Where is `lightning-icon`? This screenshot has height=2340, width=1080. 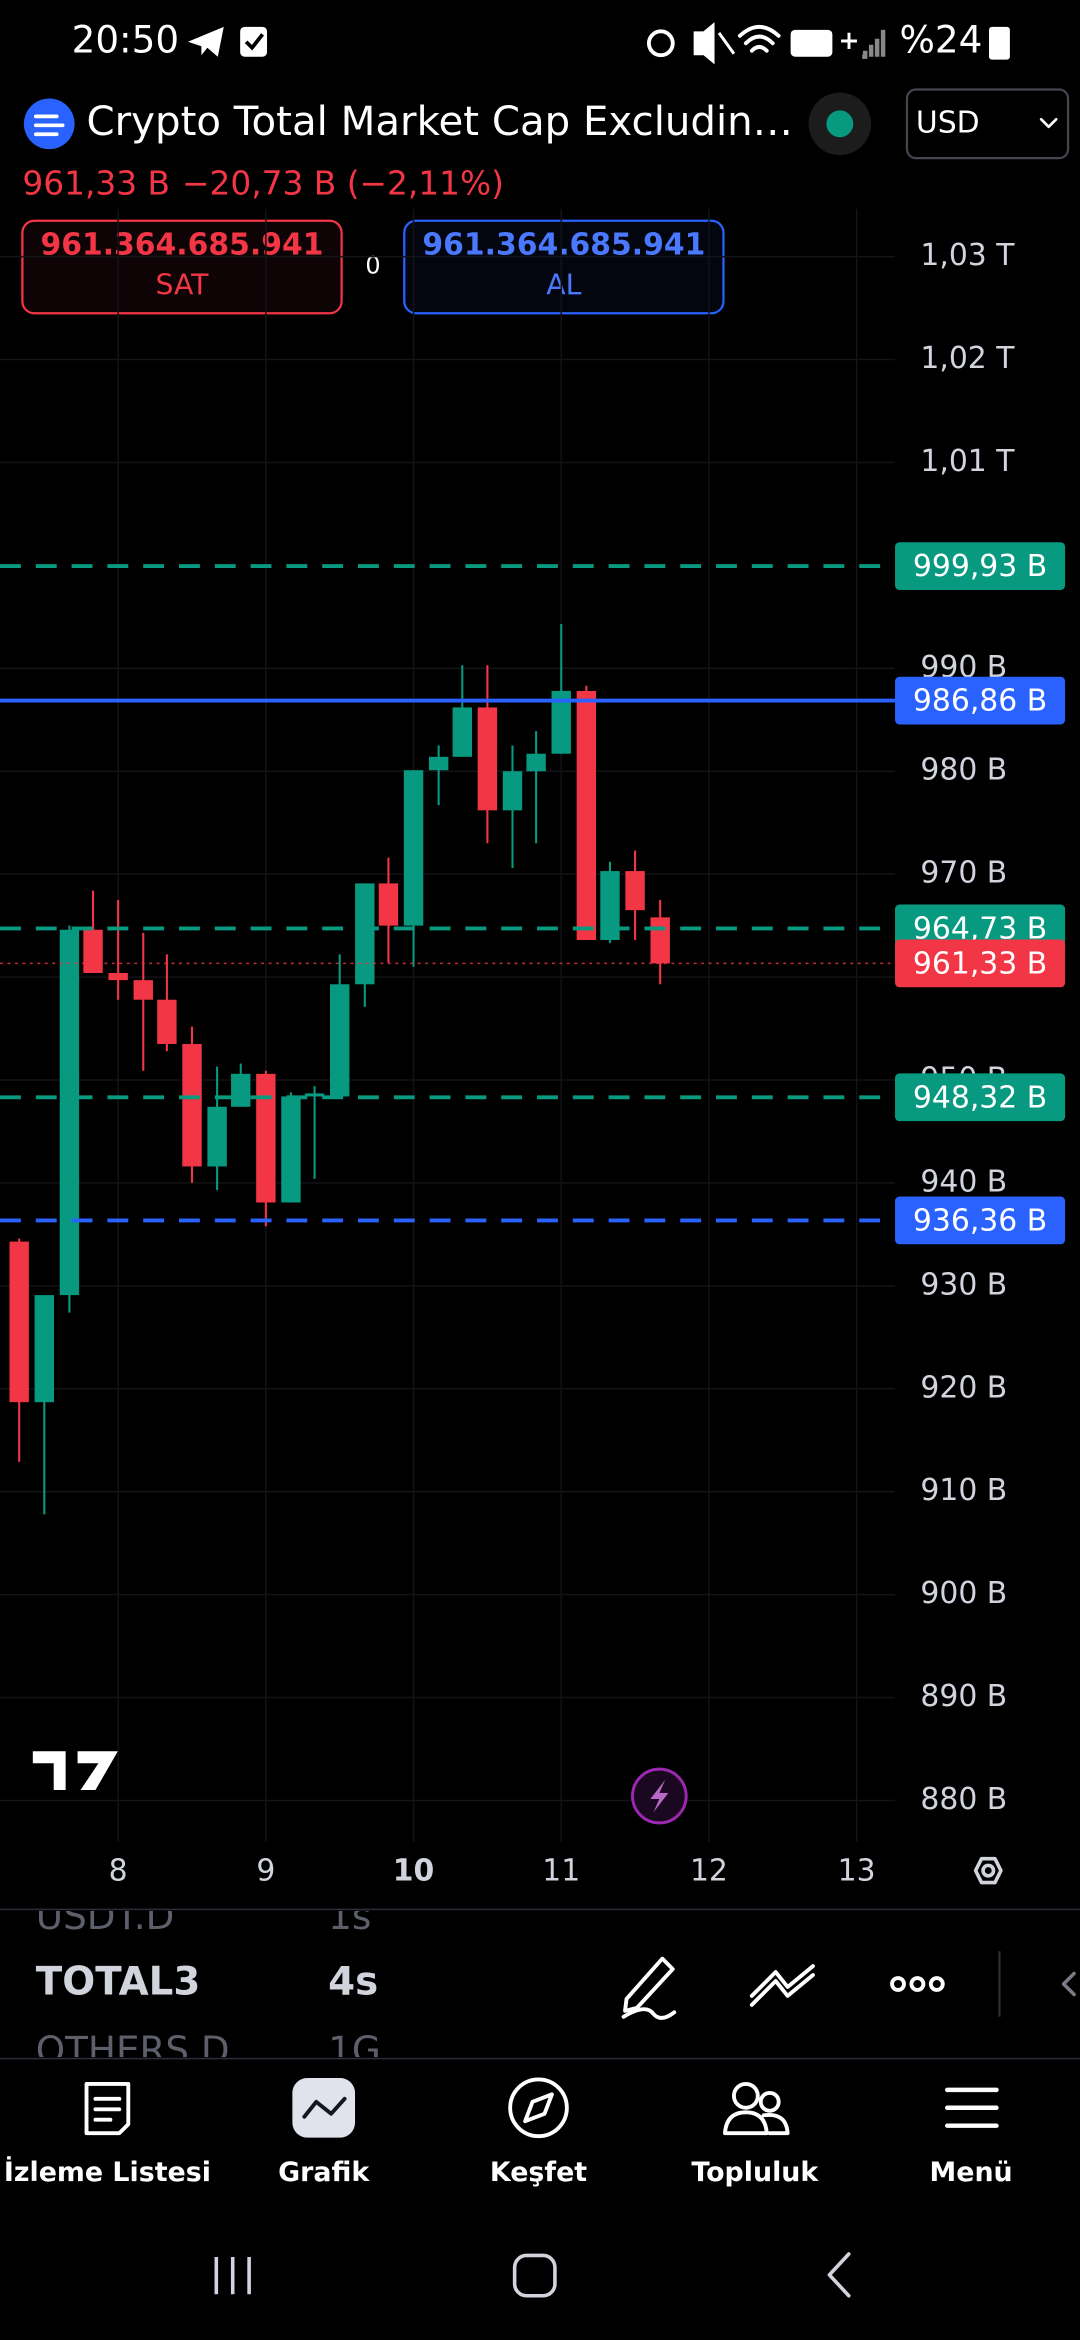 lightning-icon is located at coordinates (659, 1796).